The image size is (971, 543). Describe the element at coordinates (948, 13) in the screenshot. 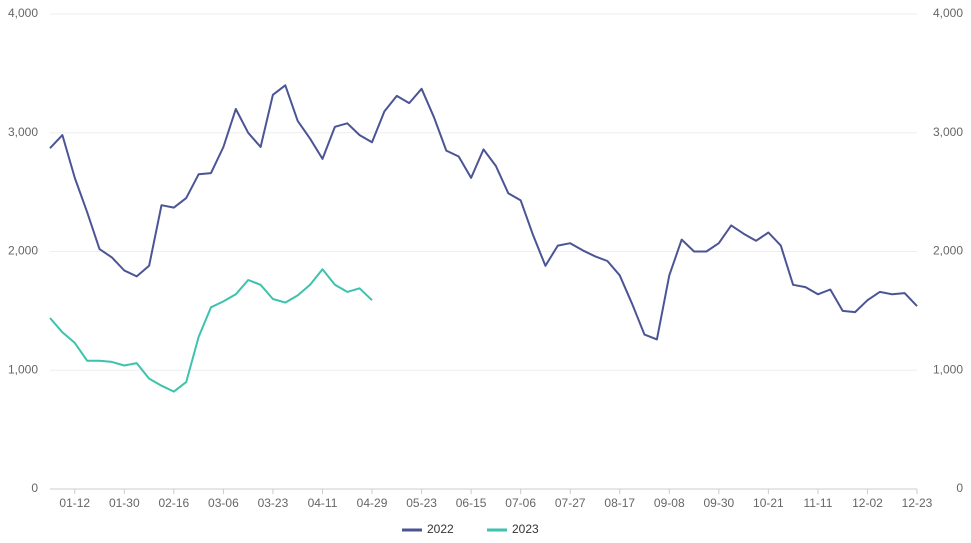

I see `y2-tick-label: 4,000` at that location.